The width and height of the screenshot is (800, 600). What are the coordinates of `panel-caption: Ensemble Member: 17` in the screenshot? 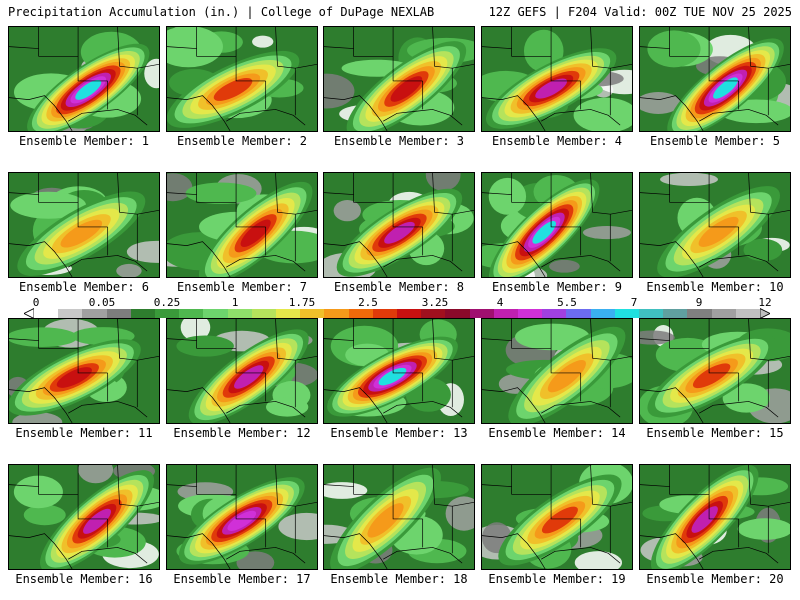 It's located at (242, 579).